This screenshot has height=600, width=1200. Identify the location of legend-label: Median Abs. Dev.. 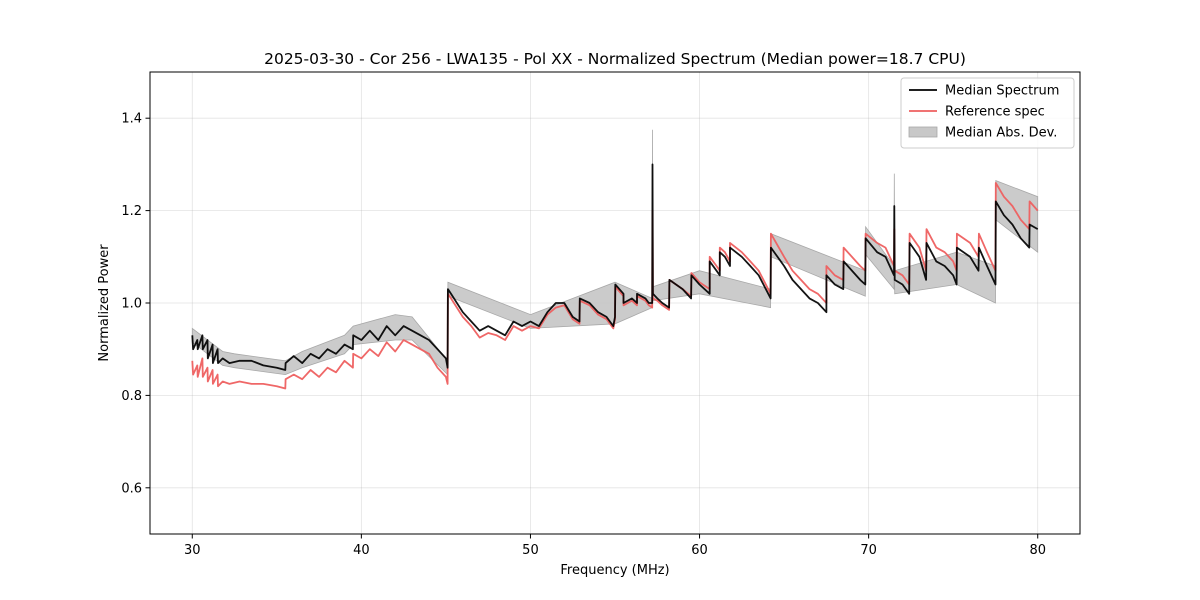
(1001, 133).